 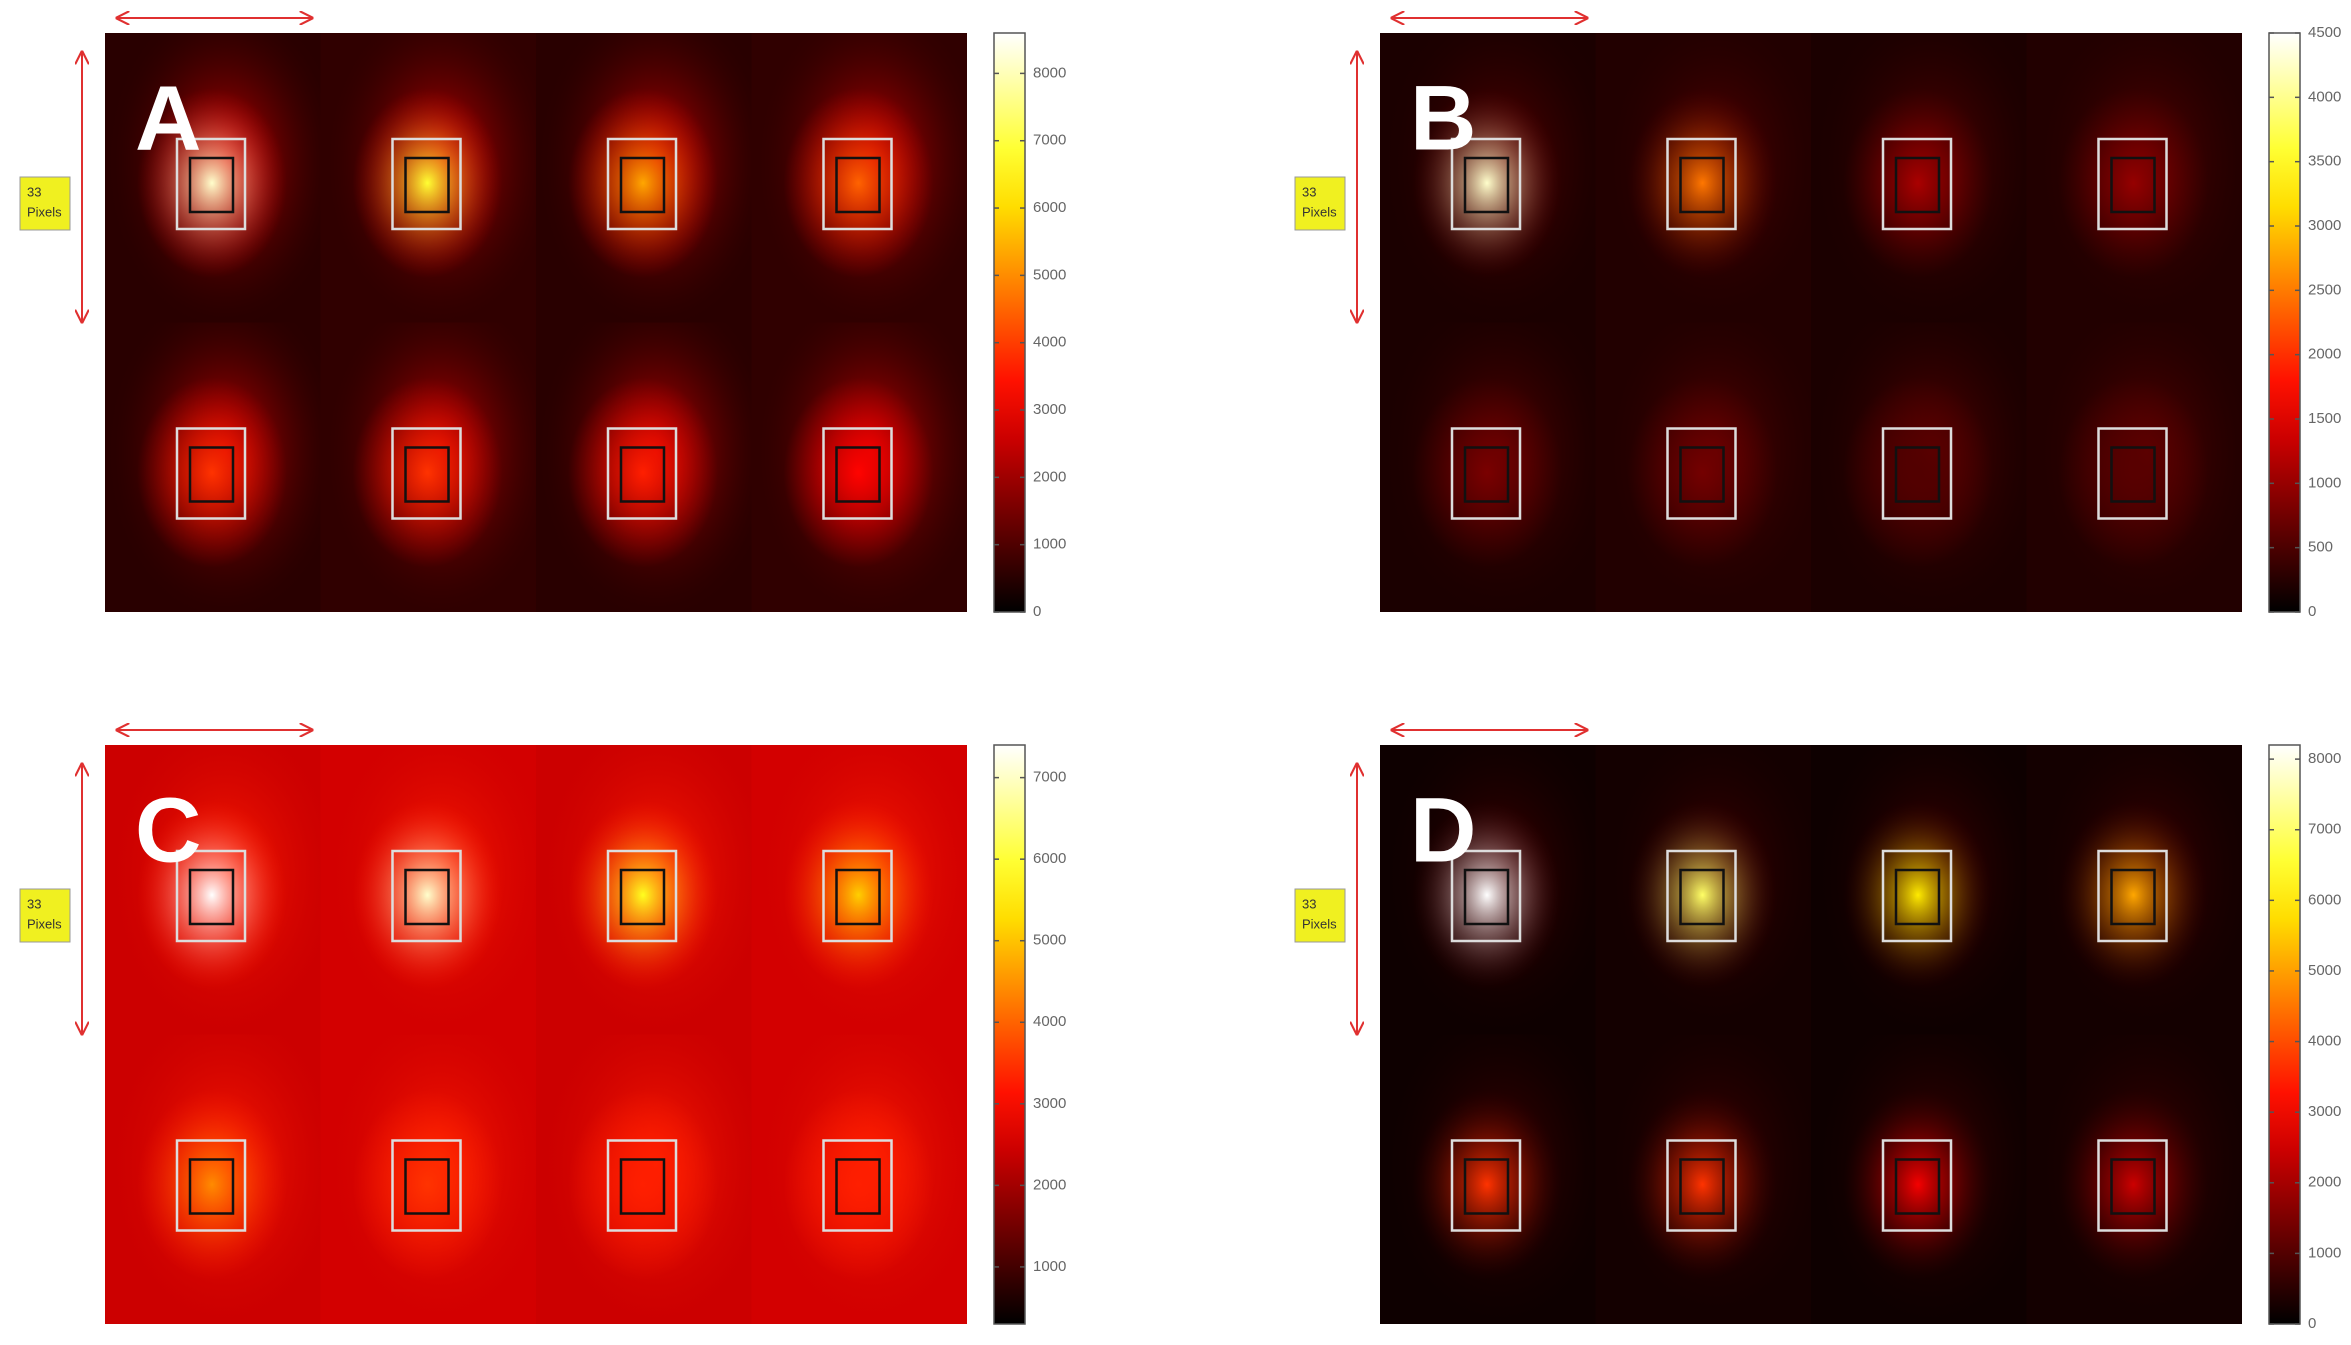 What do you see at coordinates (1049, 476) in the screenshot?
I see `colorbar-tick-label: 2000` at bounding box center [1049, 476].